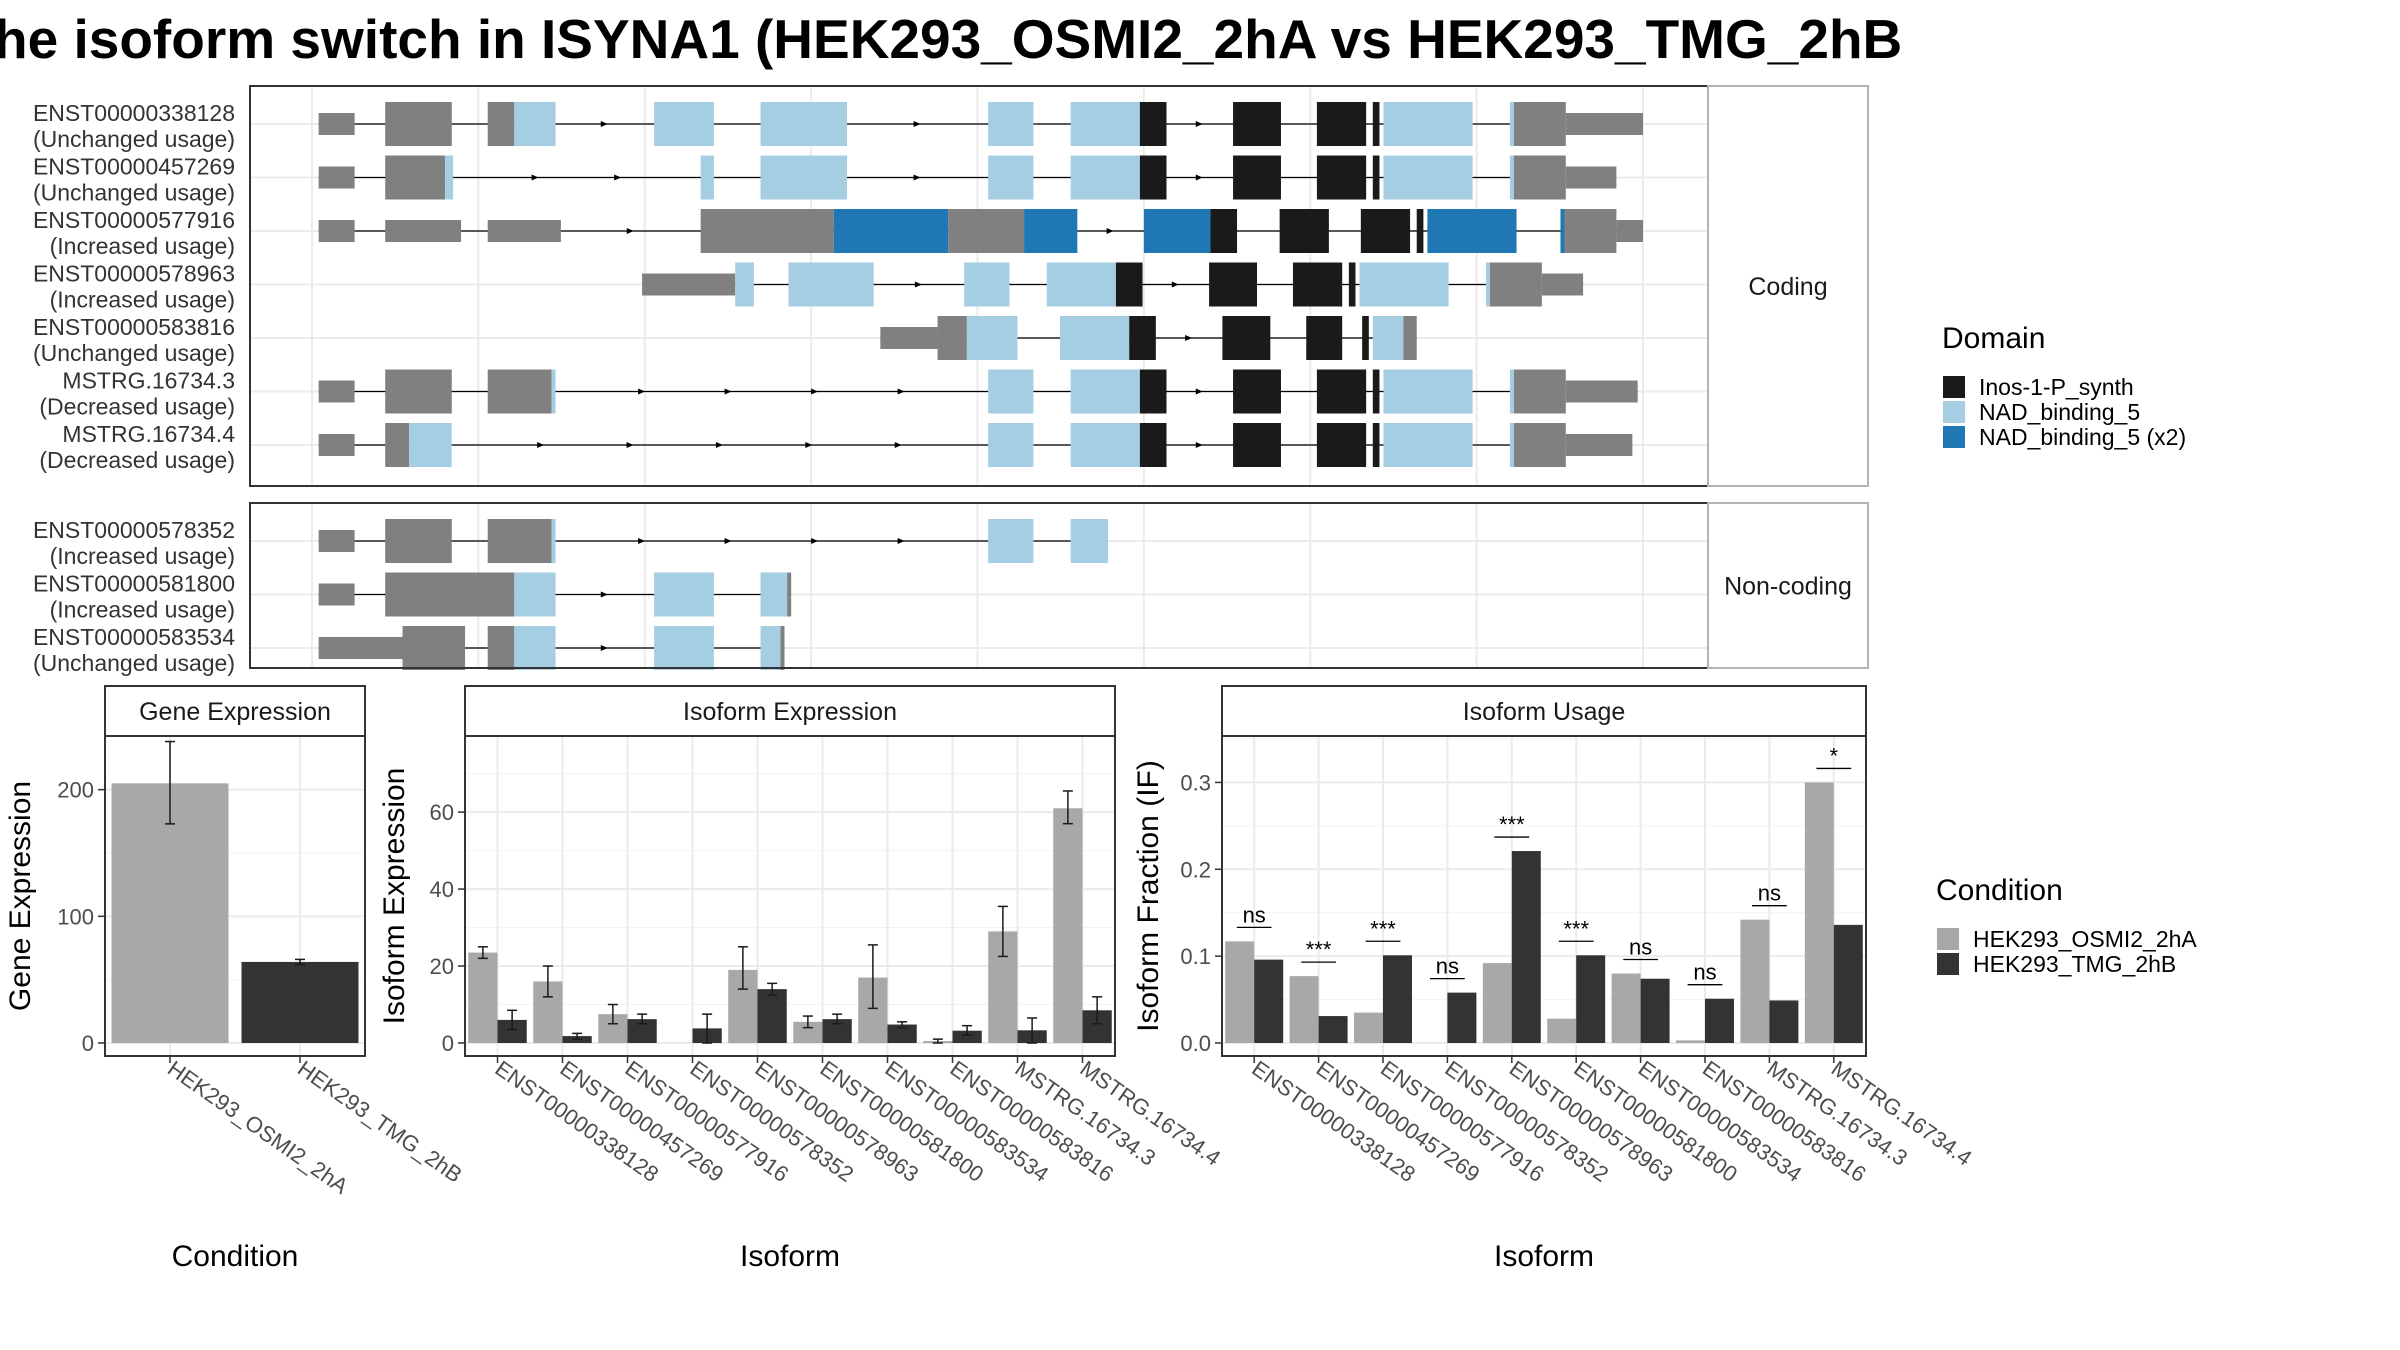 The width and height of the screenshot is (2400, 1350). Describe the element at coordinates (1195, 1043) in the screenshot. I see `y-tick-label: 0.0` at that location.